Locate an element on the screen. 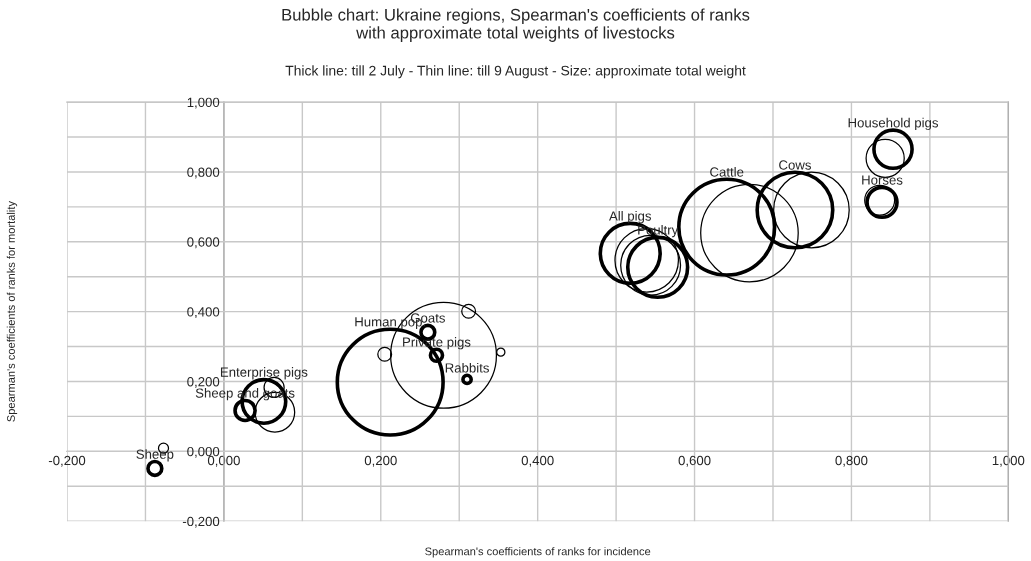 The image size is (1031, 561). y-tick-label: 0,200 is located at coordinates (203, 382).